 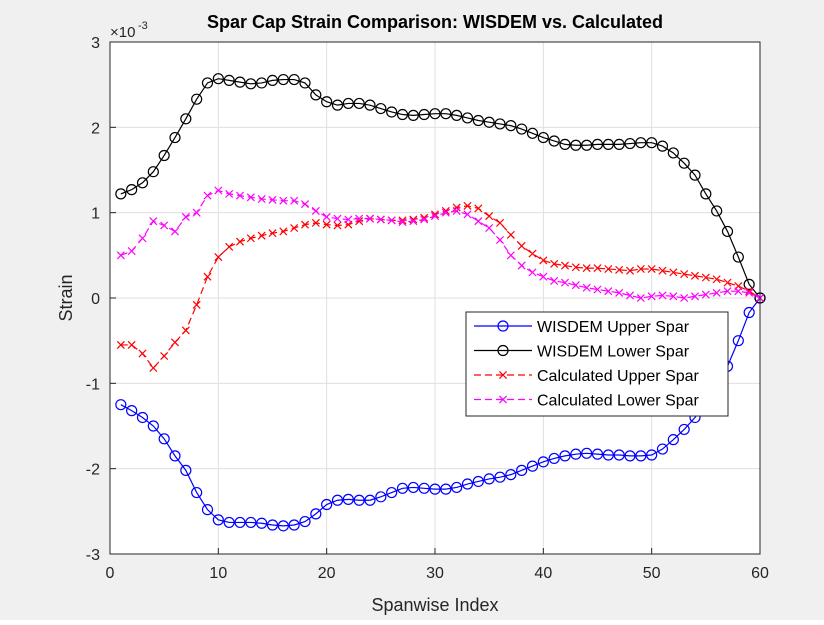 I want to click on legend-box, so click(x=597, y=364).